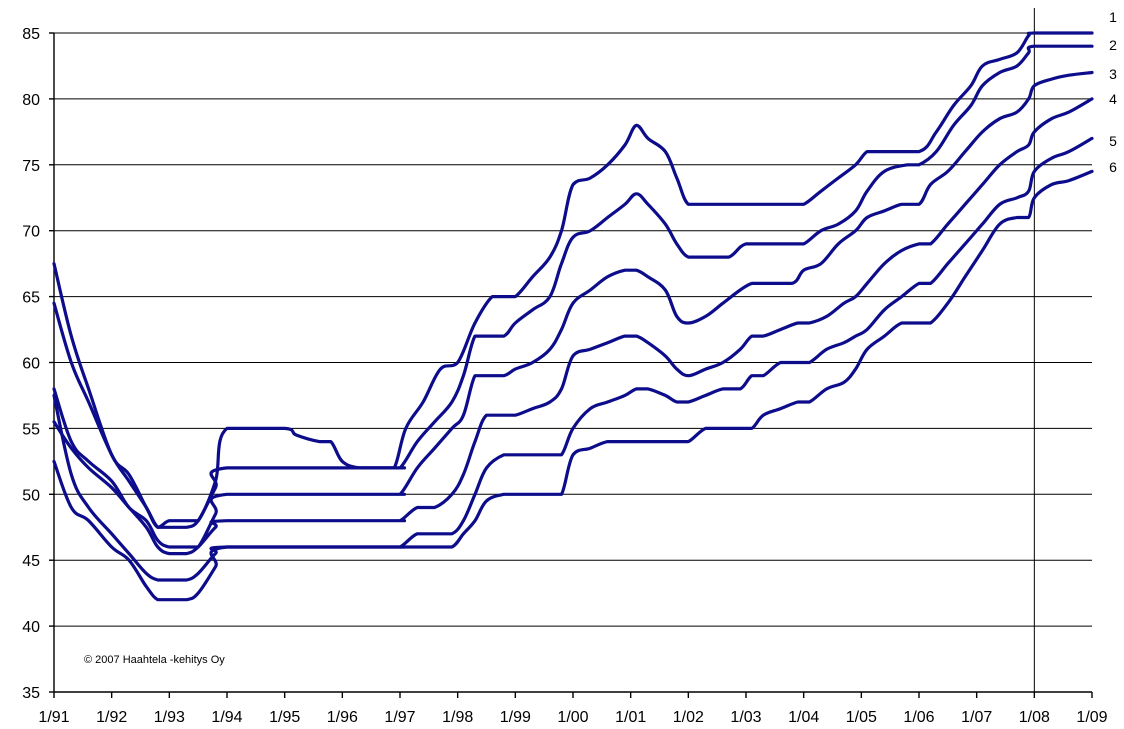 The width and height of the screenshot is (1124, 729). What do you see at coordinates (1113, 74) in the screenshot?
I see `series-label-3: 3` at bounding box center [1113, 74].